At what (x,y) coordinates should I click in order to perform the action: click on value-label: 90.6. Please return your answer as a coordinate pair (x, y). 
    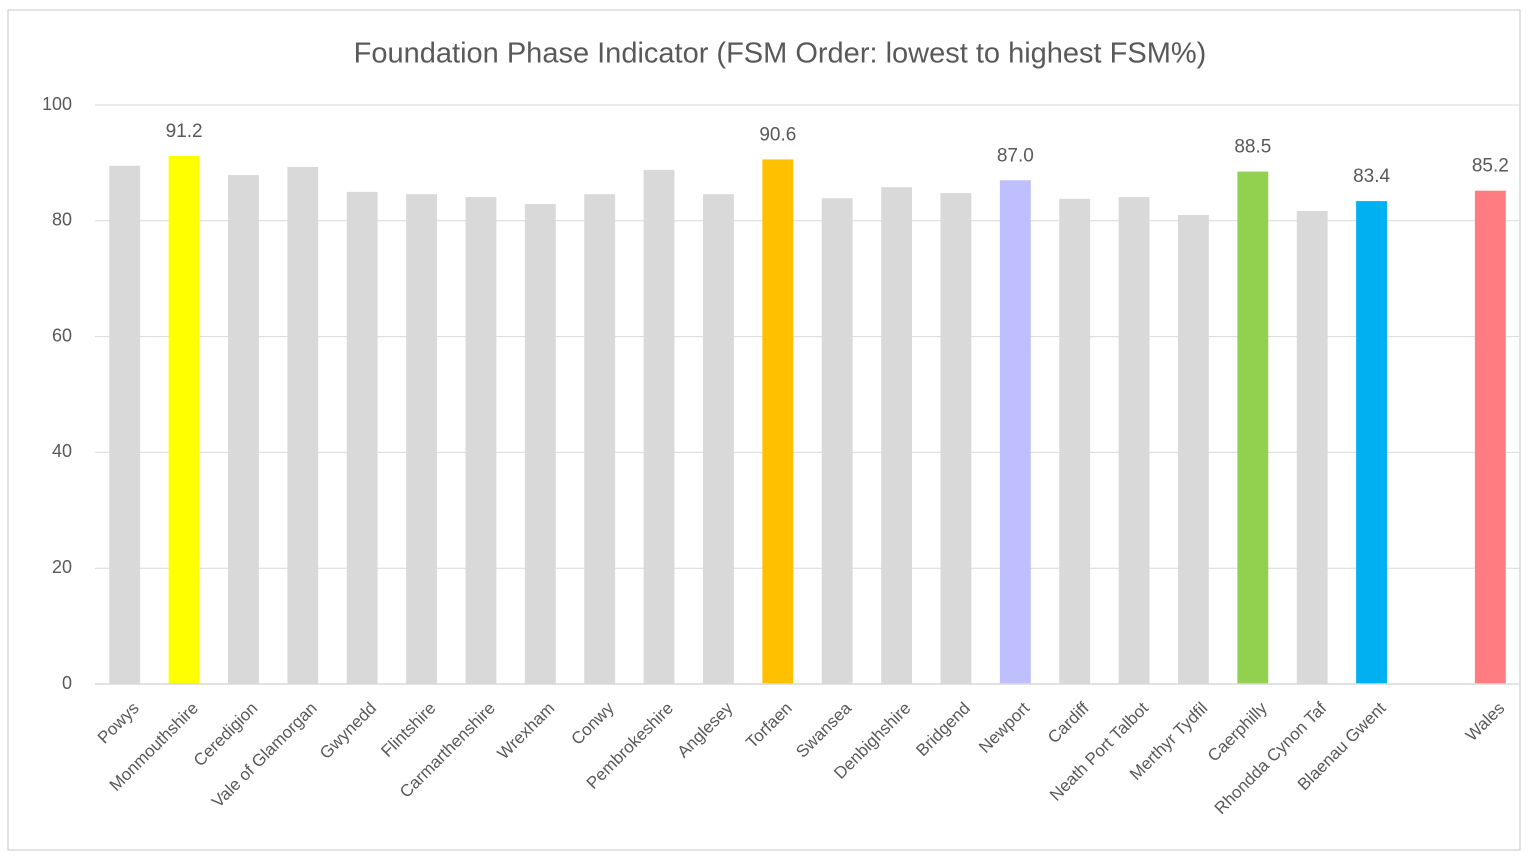
    Looking at the image, I should click on (777, 134).